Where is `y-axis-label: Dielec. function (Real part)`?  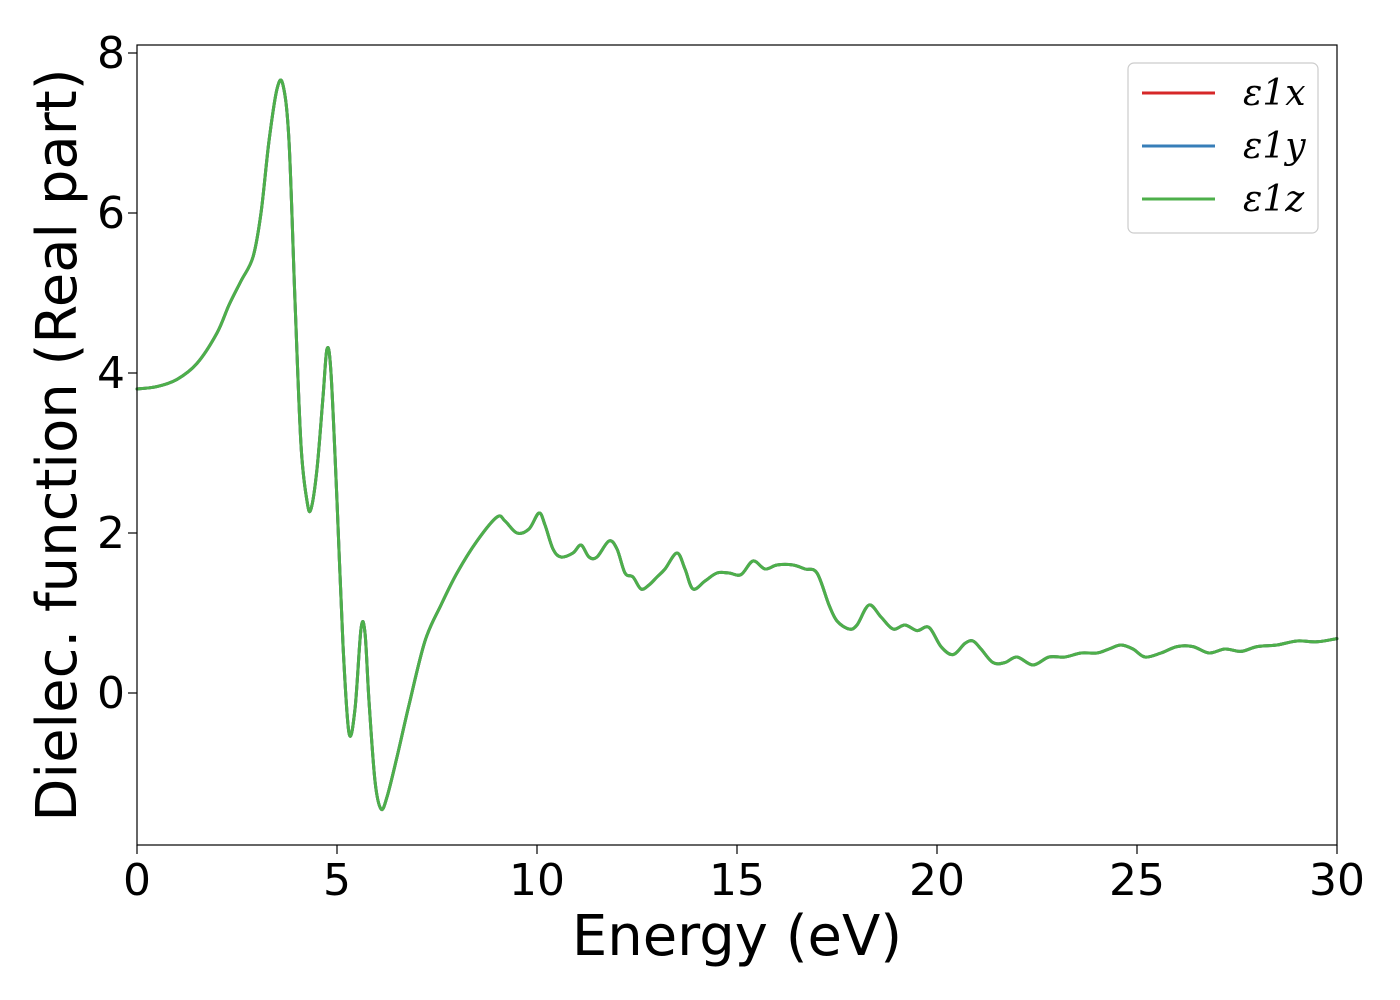 y-axis-label: Dielec. function (Real part) is located at coordinates (57, 444).